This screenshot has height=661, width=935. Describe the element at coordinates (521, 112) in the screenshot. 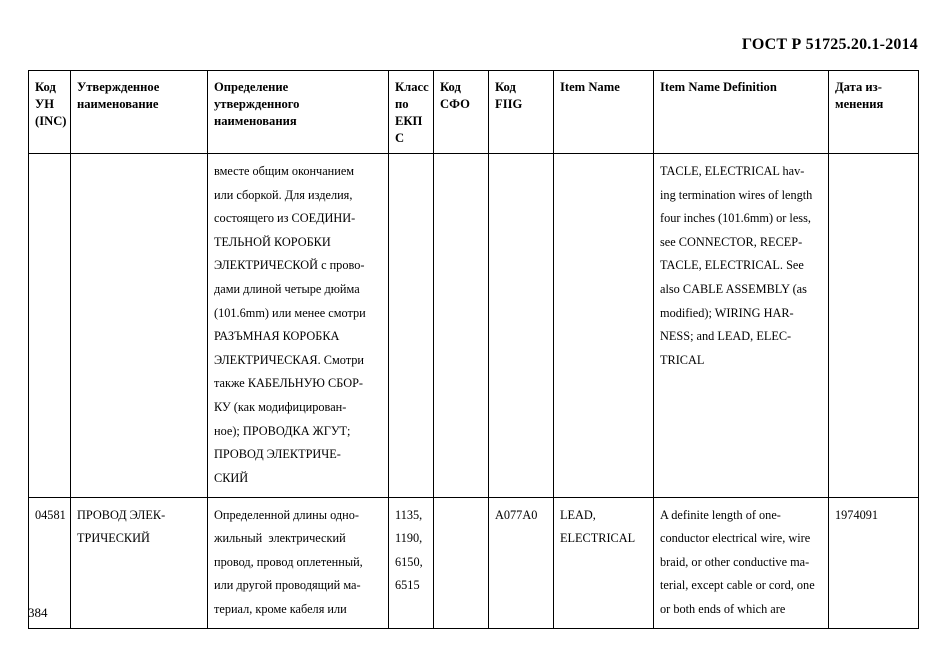

I see `column-header-fiig: Код FIIG` at that location.